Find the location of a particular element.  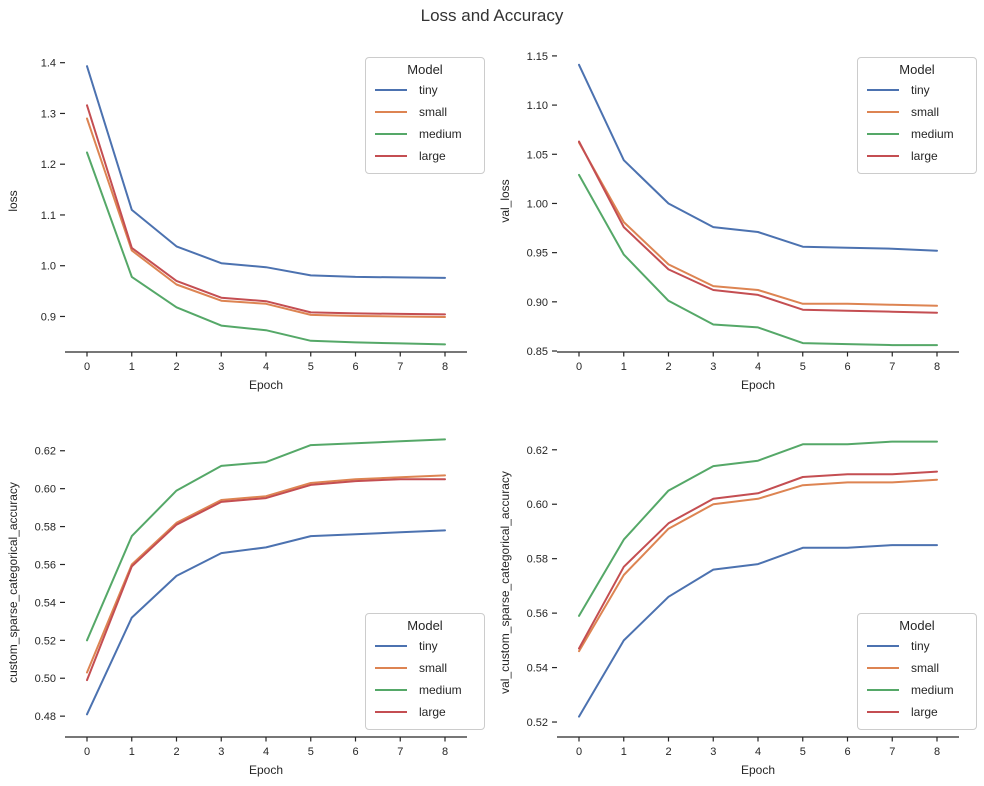

y-axis-label: val_custom_sparse_categorical_accuracy is located at coordinates (505, 582).